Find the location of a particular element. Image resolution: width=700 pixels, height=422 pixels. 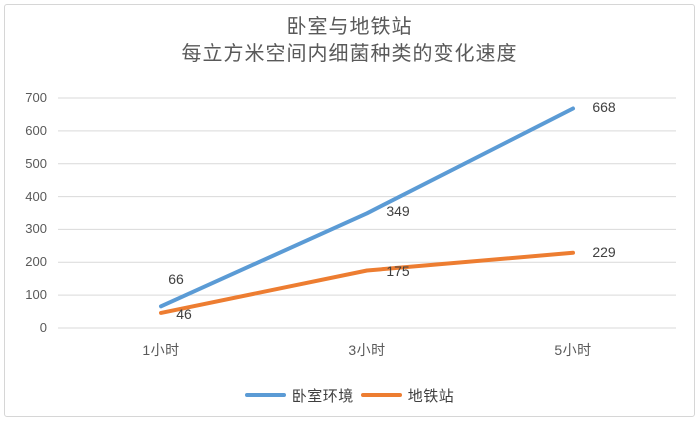

x-tick-label: 5小时 is located at coordinates (573, 350).